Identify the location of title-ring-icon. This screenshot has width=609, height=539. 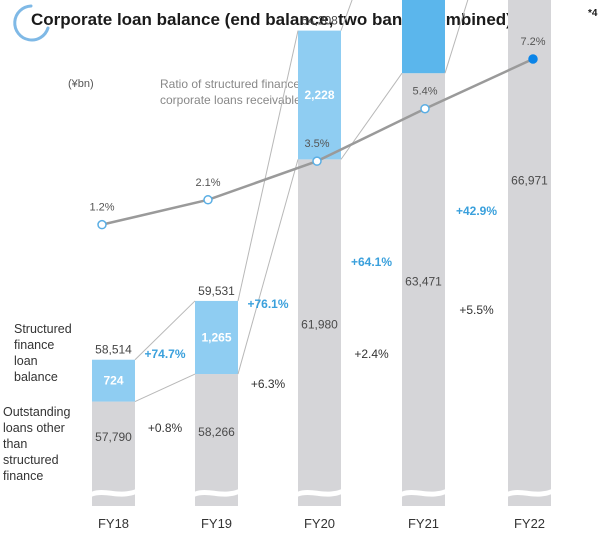
(31, 23).